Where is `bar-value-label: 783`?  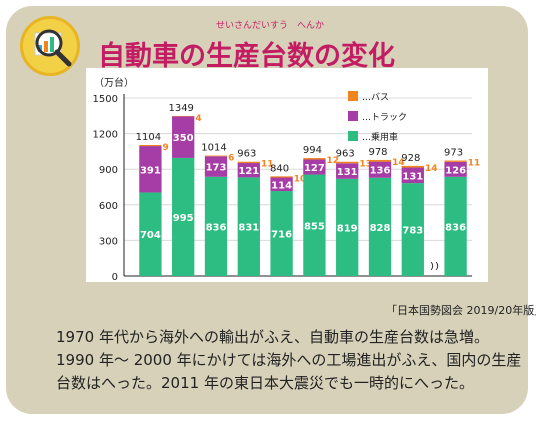
bar-value-label: 783 is located at coordinates (412, 231).